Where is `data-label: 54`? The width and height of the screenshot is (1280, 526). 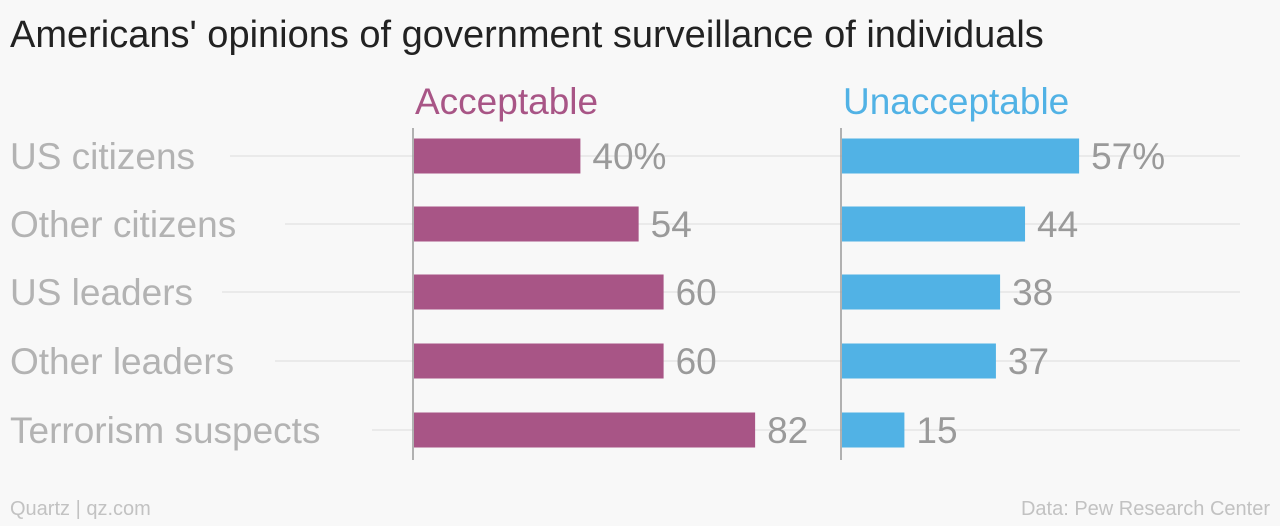 data-label: 54 is located at coordinates (671, 224).